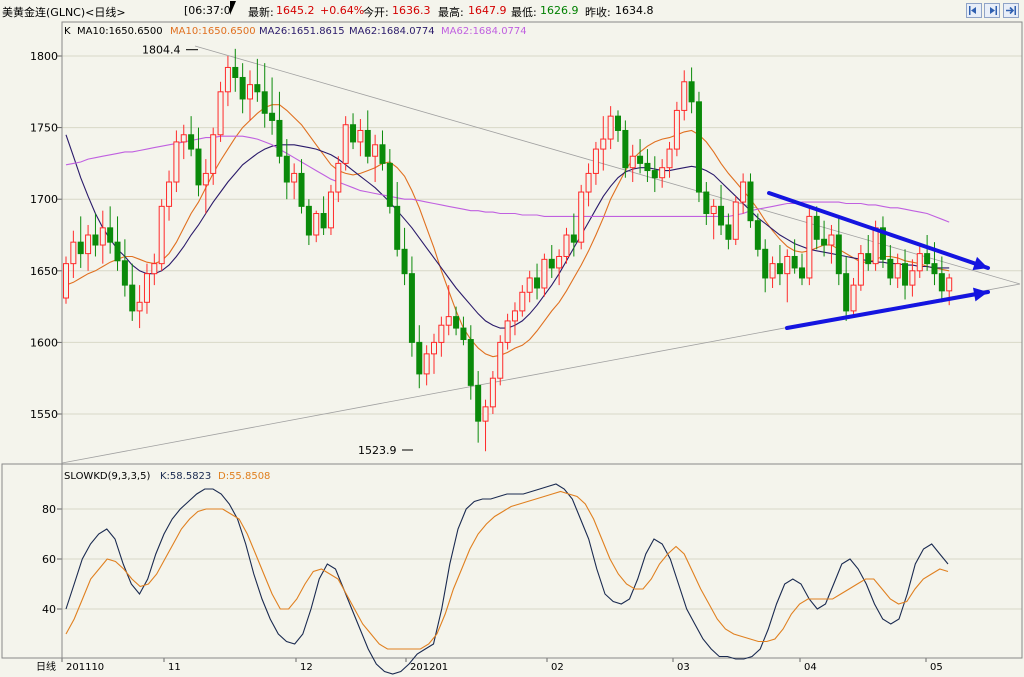 The width and height of the screenshot is (1024, 677). Describe the element at coordinates (161, 50) in the screenshot. I see `high-annotation-label: 1804.4` at that location.